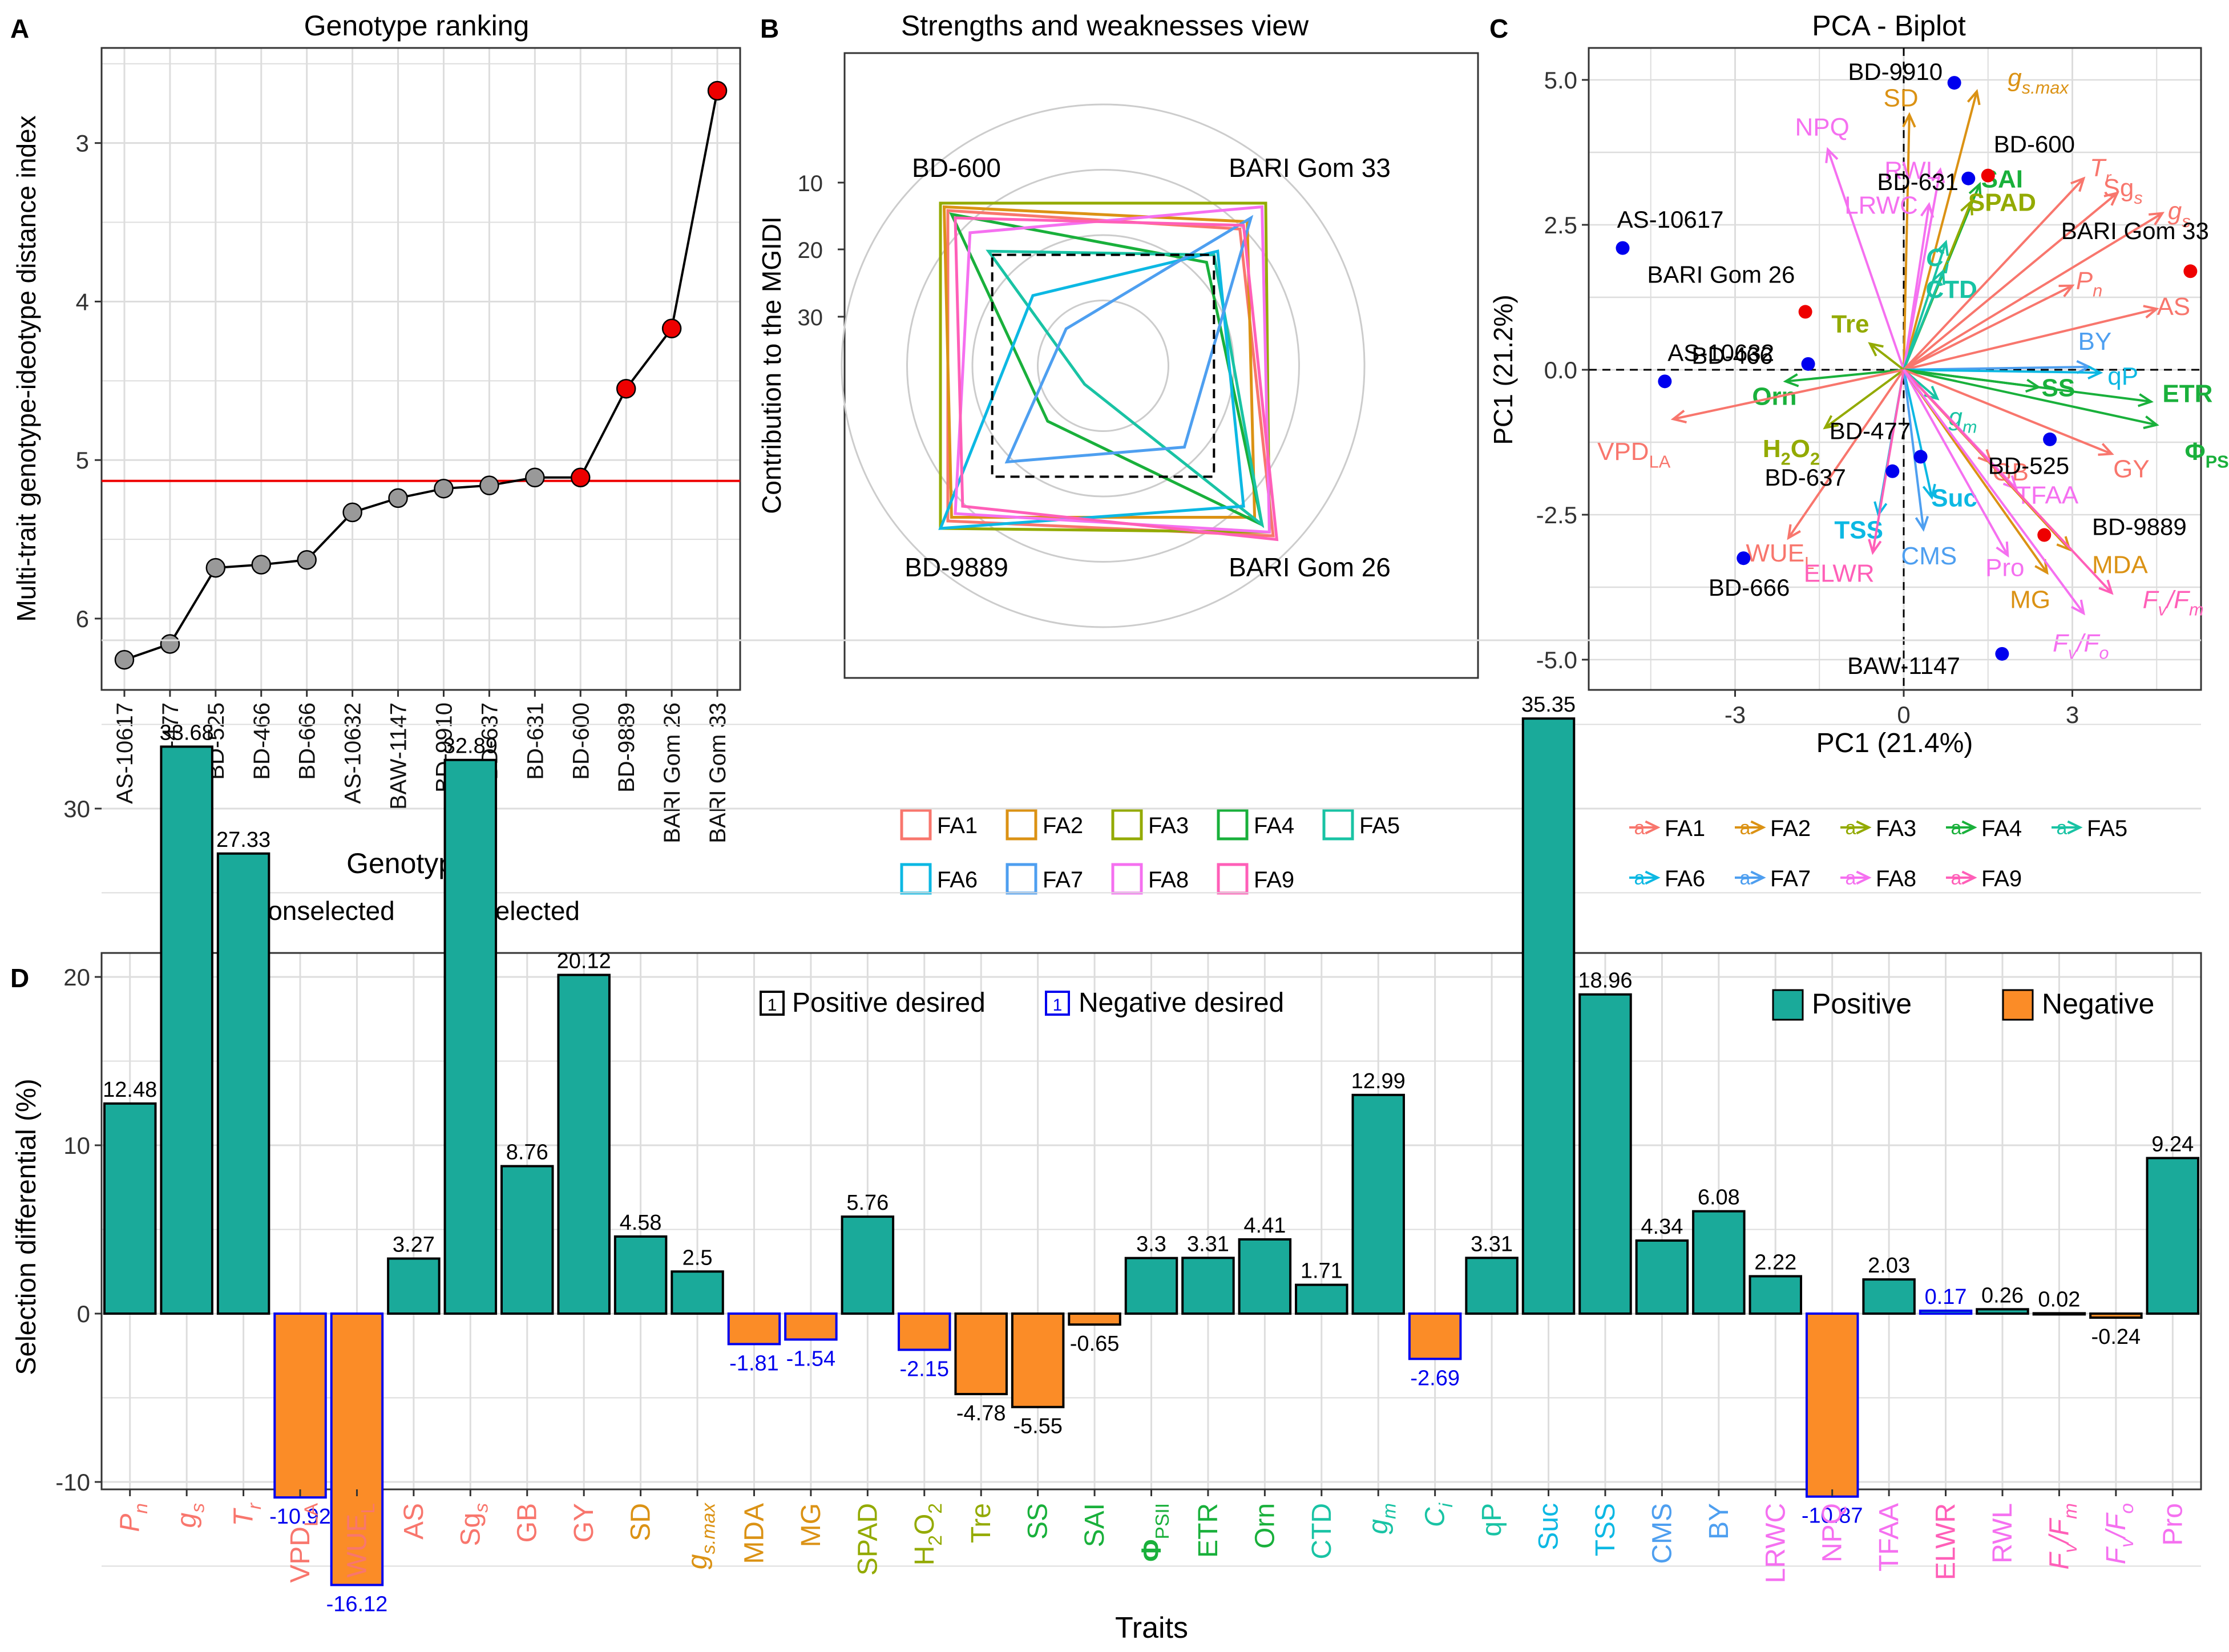  I want to click on x-tick-label: SS, so click(1038, 1521).